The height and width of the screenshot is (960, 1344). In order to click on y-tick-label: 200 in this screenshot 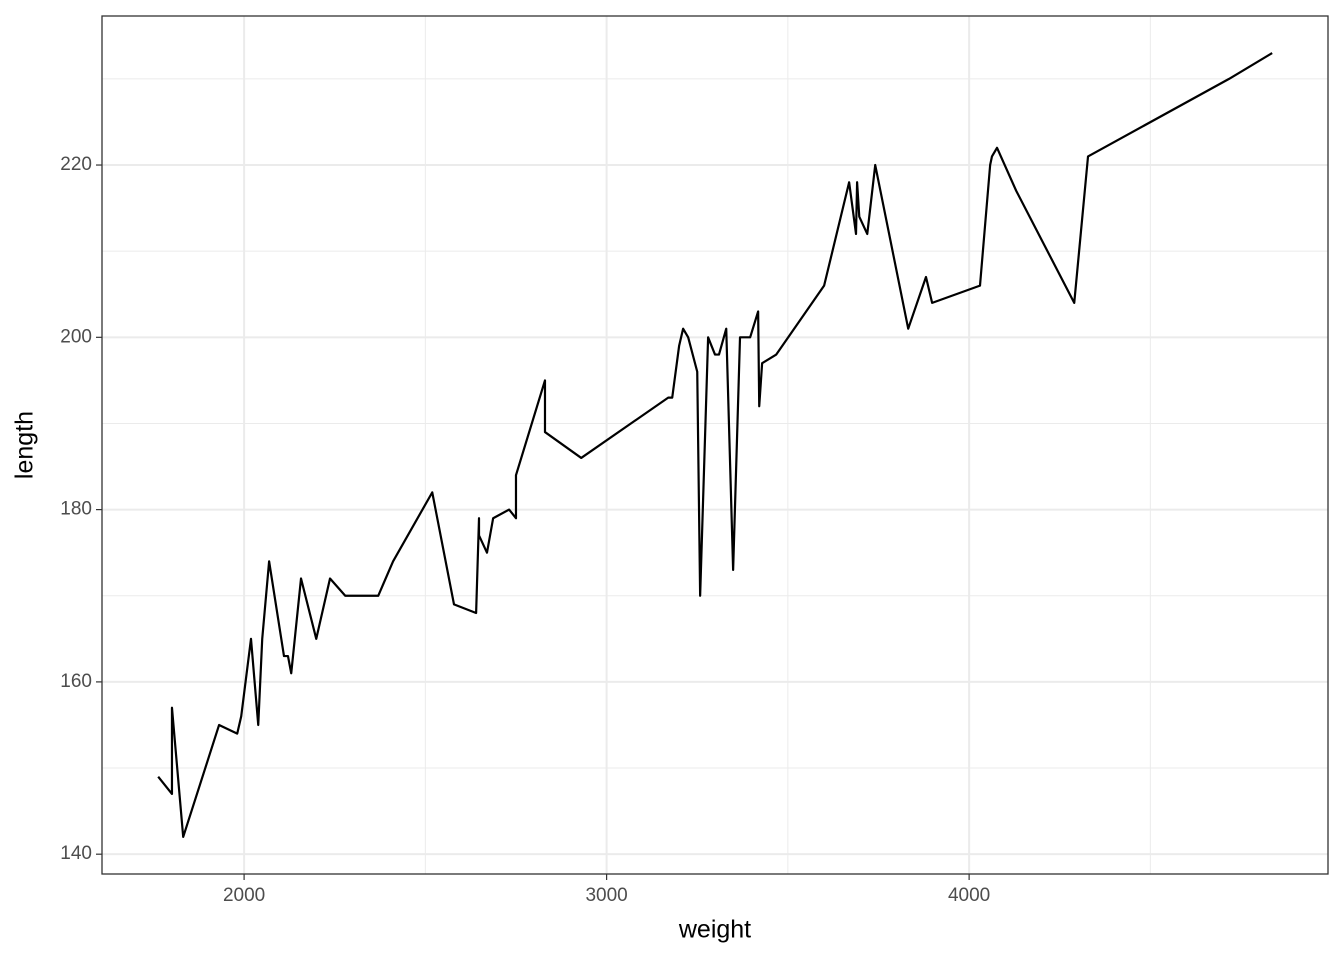, I will do `click(76, 336)`.